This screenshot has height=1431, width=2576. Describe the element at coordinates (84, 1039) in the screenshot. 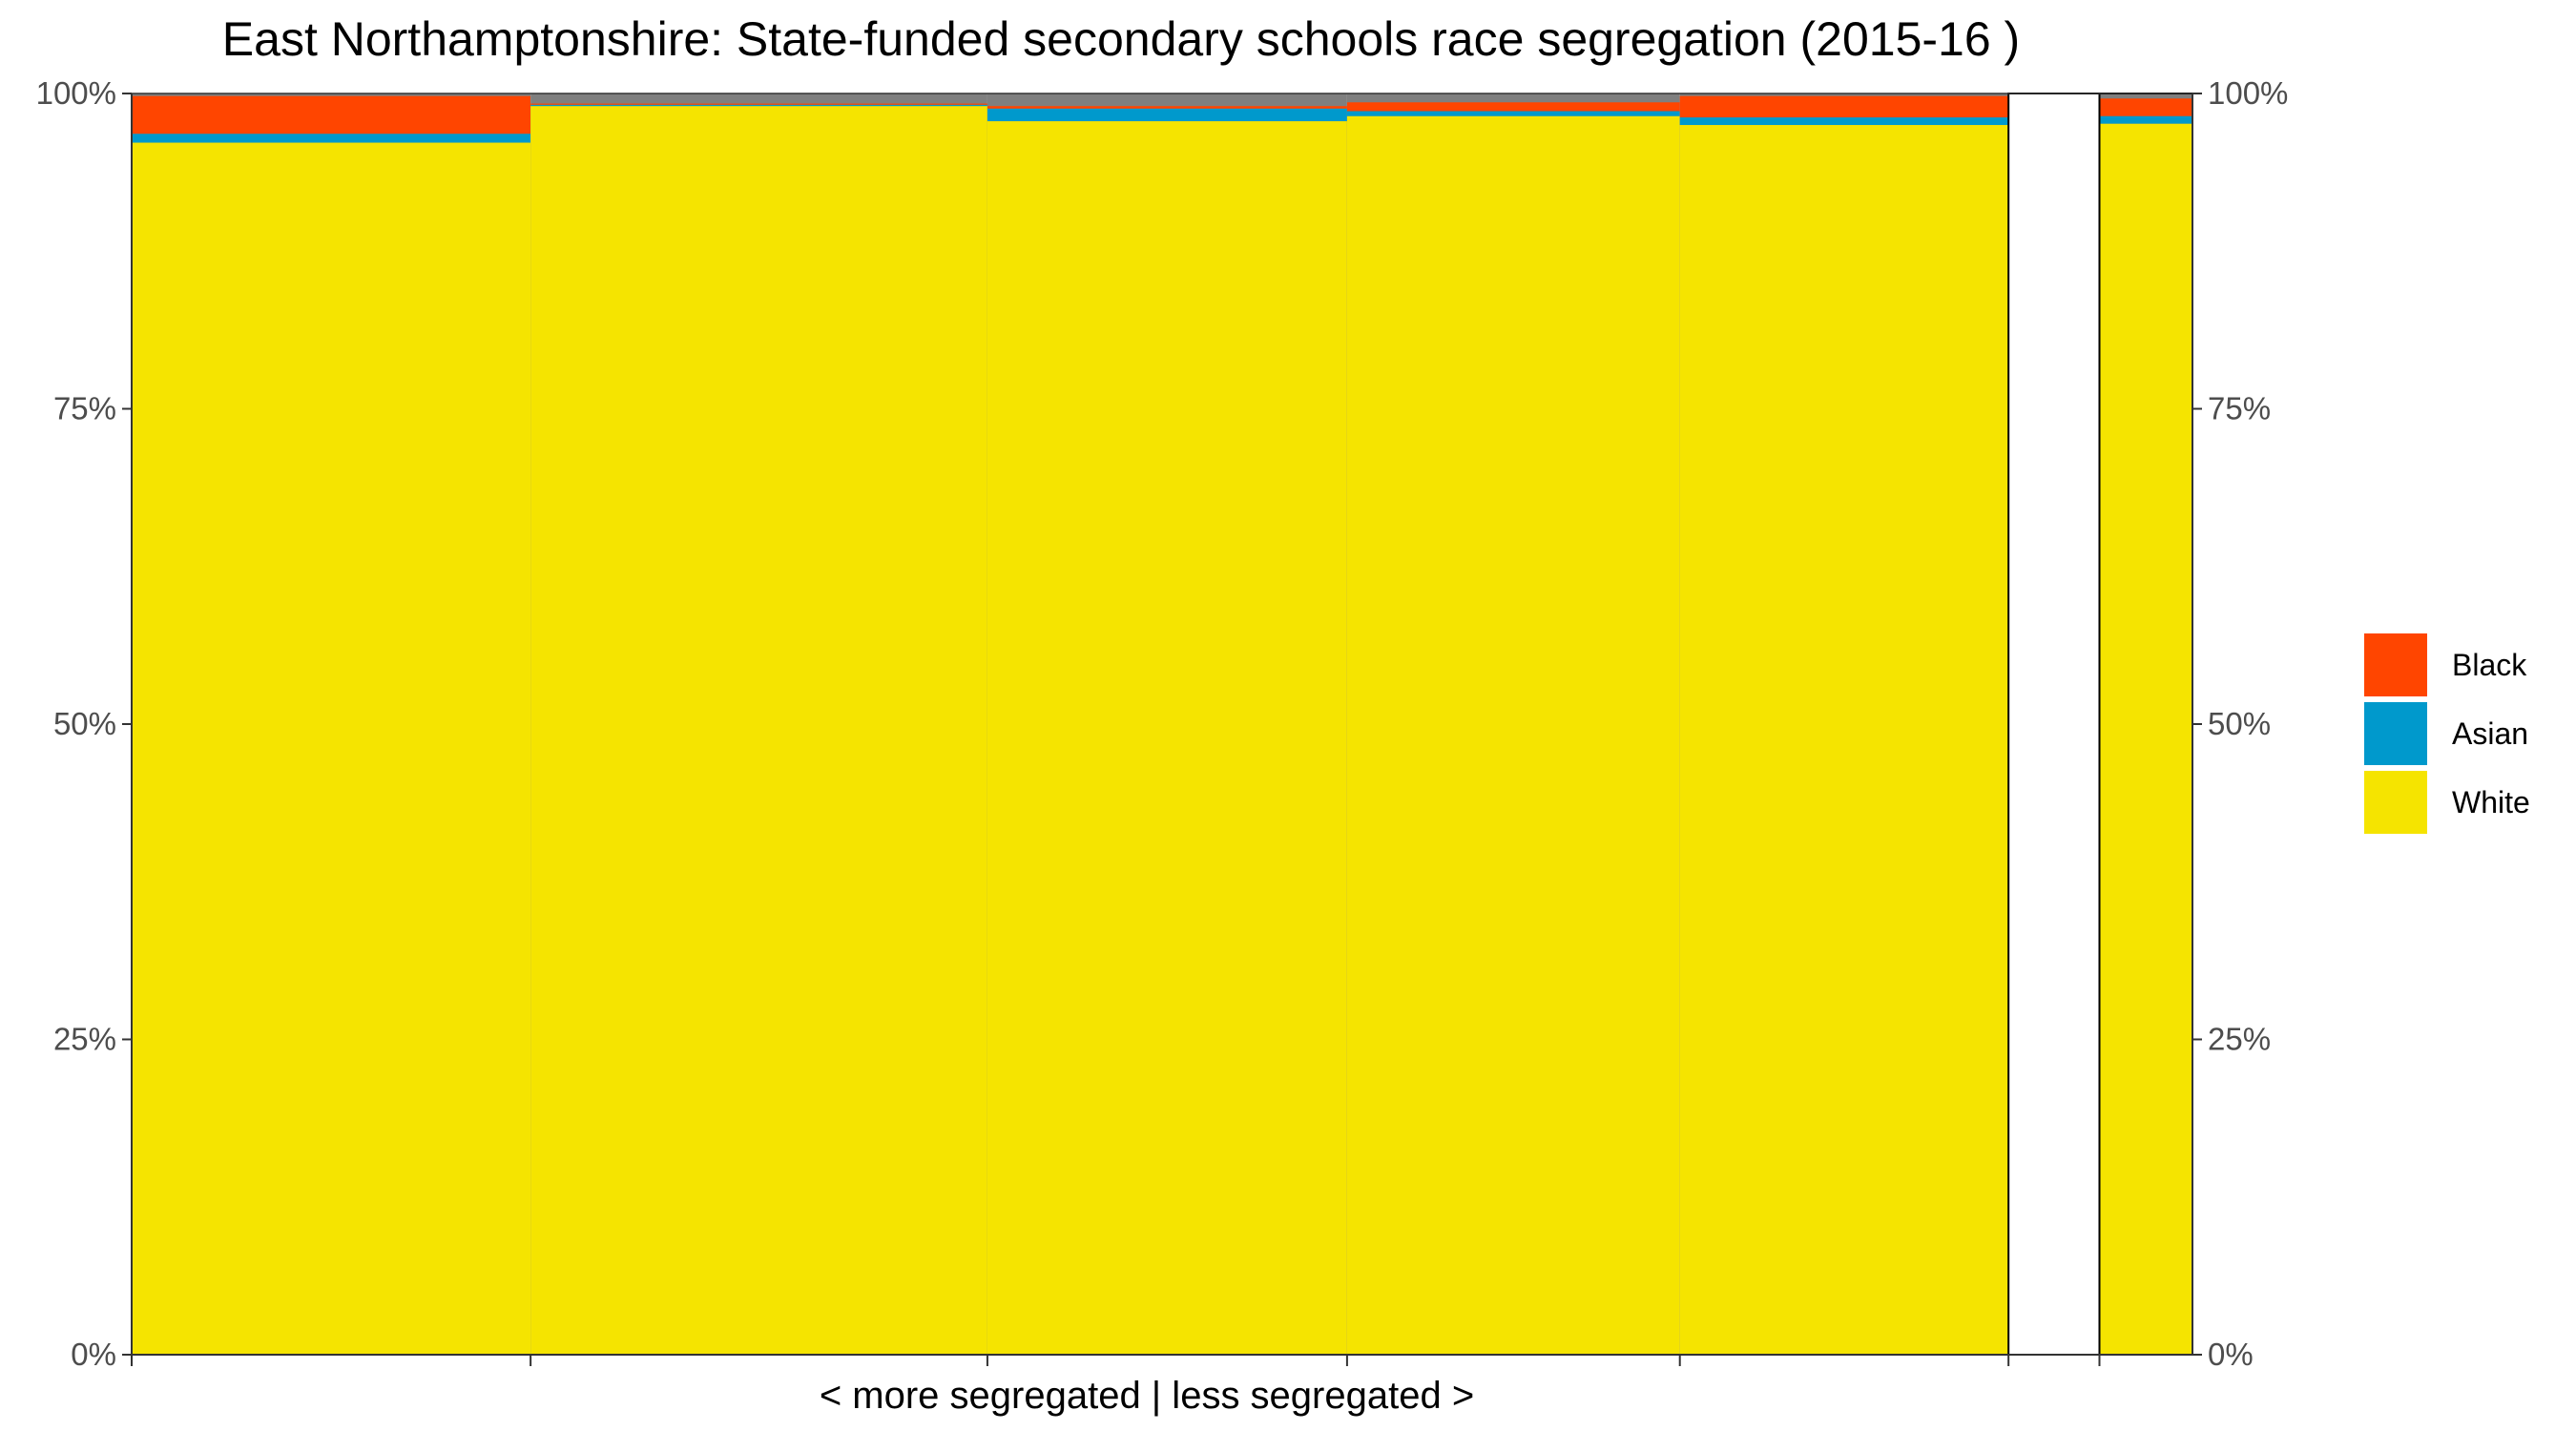

I see `y-tick-label-left: 25%` at that location.